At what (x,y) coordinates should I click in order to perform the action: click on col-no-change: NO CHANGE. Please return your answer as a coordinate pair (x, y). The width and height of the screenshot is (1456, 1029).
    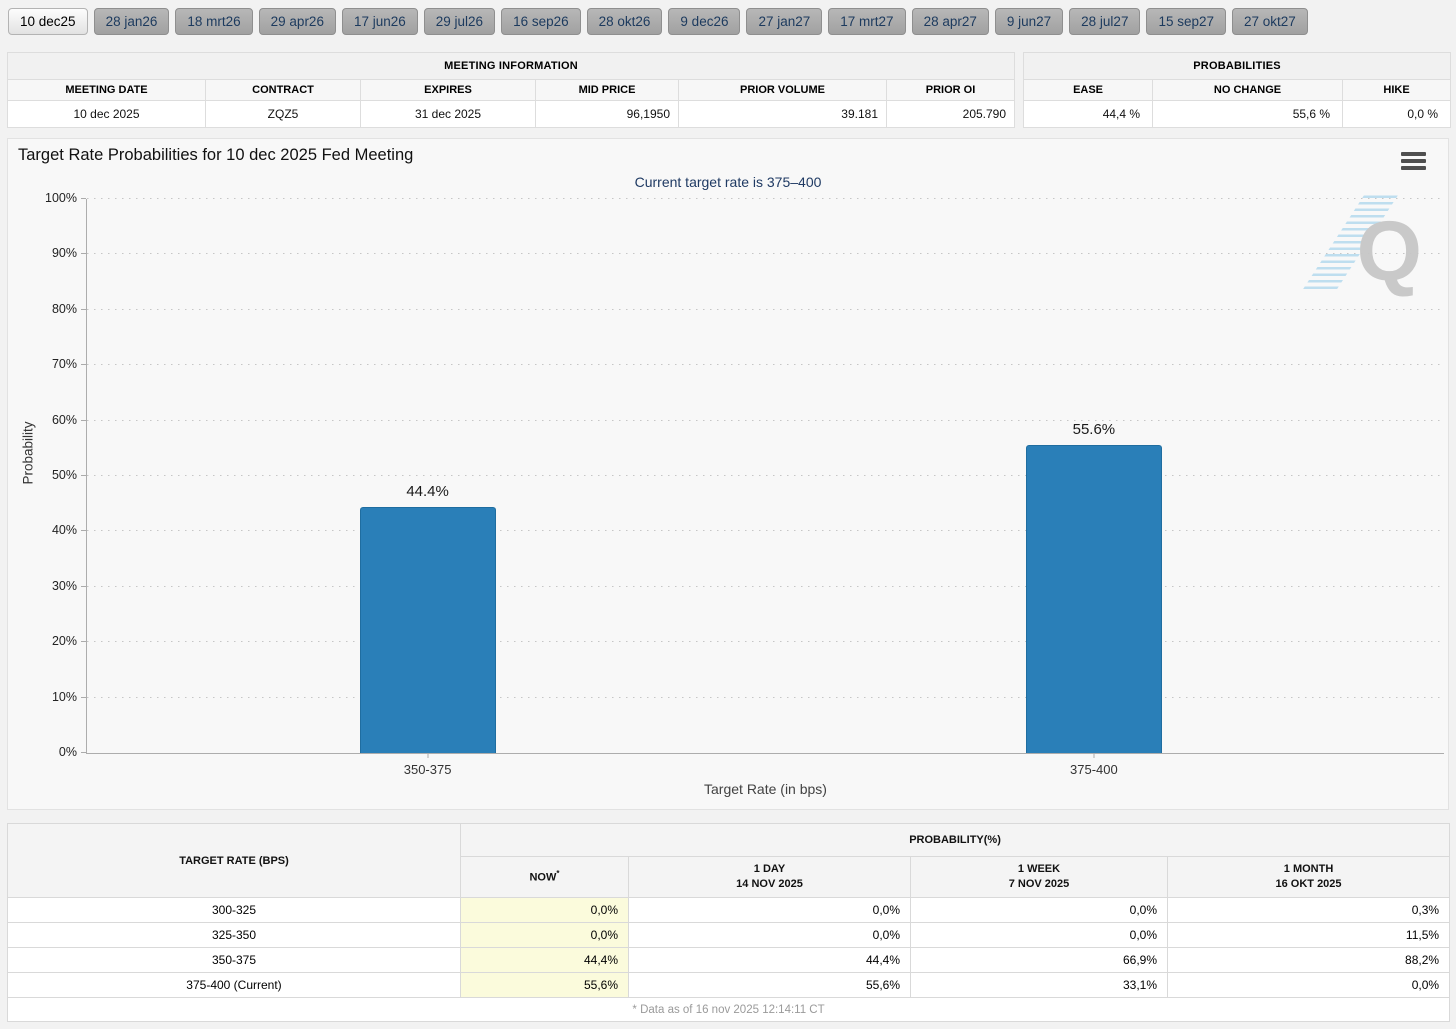
    Looking at the image, I should click on (1248, 90).